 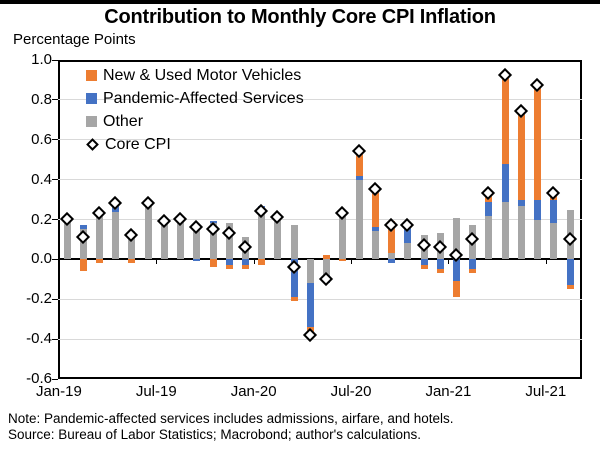 What do you see at coordinates (195, 75) in the screenshot?
I see `legend-item-vehicles: New & Used Motor Vehicles` at bounding box center [195, 75].